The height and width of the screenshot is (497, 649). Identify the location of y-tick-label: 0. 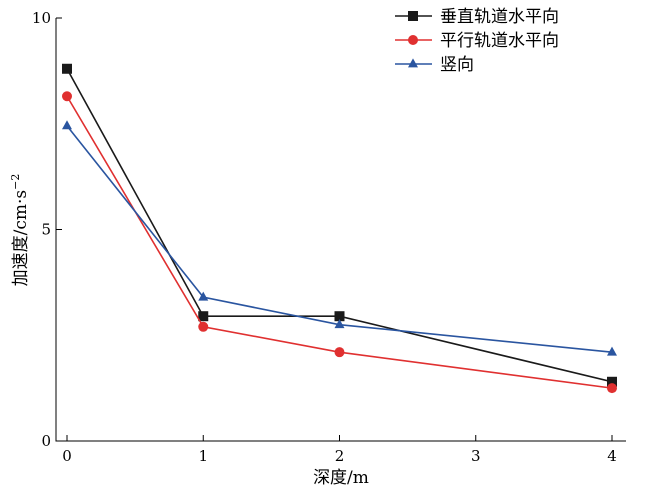
(46, 441).